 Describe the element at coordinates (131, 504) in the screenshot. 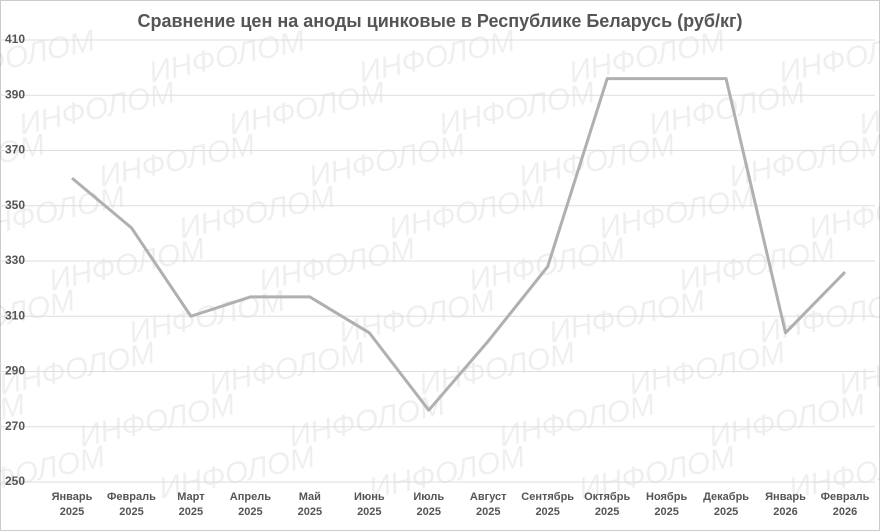

I see `x-tick-label: Февраль 2025` at that location.